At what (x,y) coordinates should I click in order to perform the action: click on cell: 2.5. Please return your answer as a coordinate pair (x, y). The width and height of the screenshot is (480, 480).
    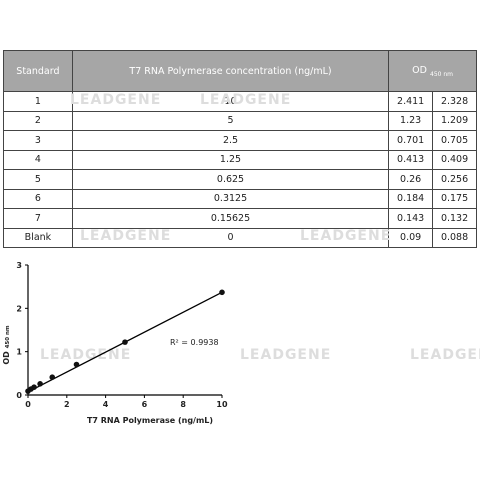
    Looking at the image, I should click on (230, 140).